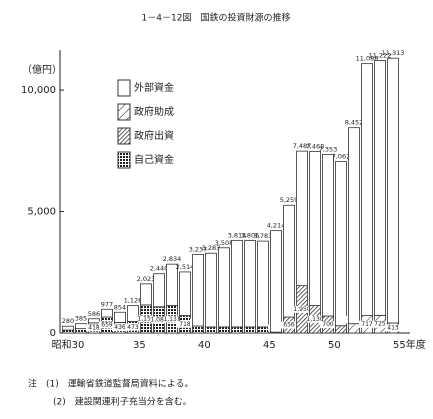 The height and width of the screenshot is (419, 433). What do you see at coordinates (380, 55) in the screenshot?
I see `total-label: 11,222` at bounding box center [380, 55].